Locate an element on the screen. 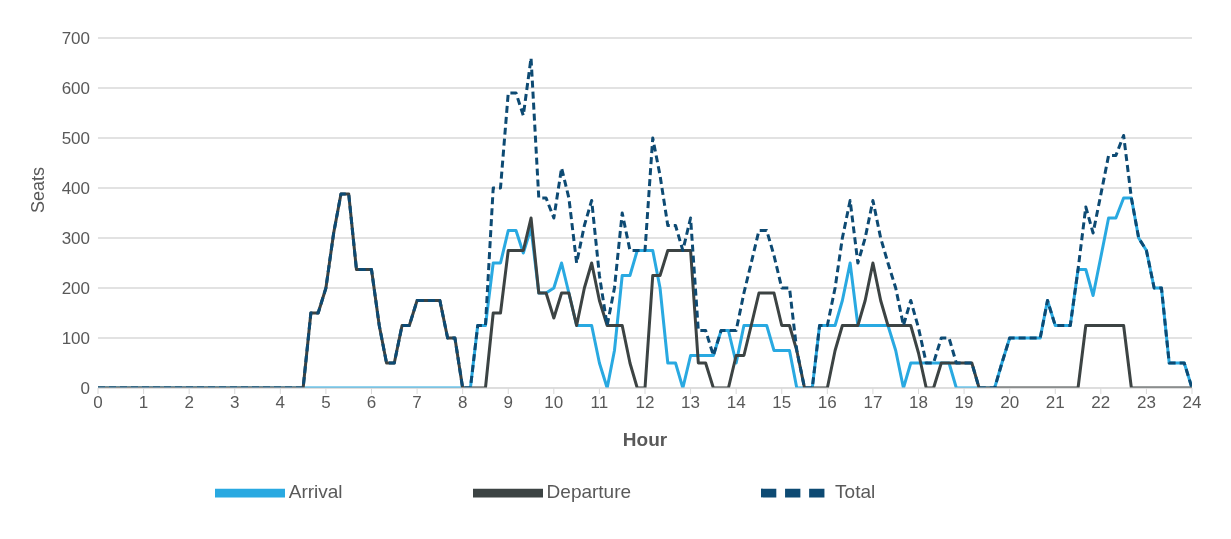 The height and width of the screenshot is (539, 1231). x-tick-label: 2 is located at coordinates (189, 403).